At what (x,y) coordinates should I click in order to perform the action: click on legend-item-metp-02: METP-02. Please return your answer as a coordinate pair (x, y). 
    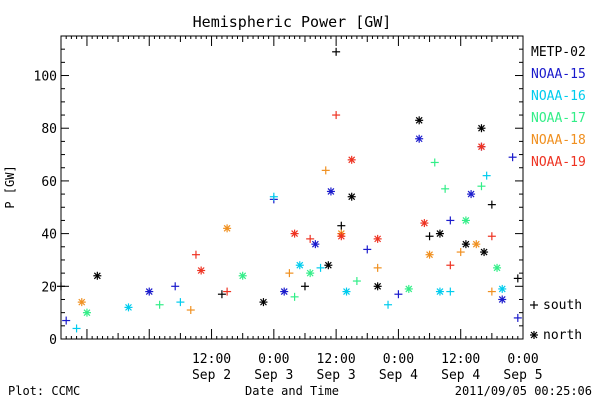
    Looking at the image, I should click on (558, 52).